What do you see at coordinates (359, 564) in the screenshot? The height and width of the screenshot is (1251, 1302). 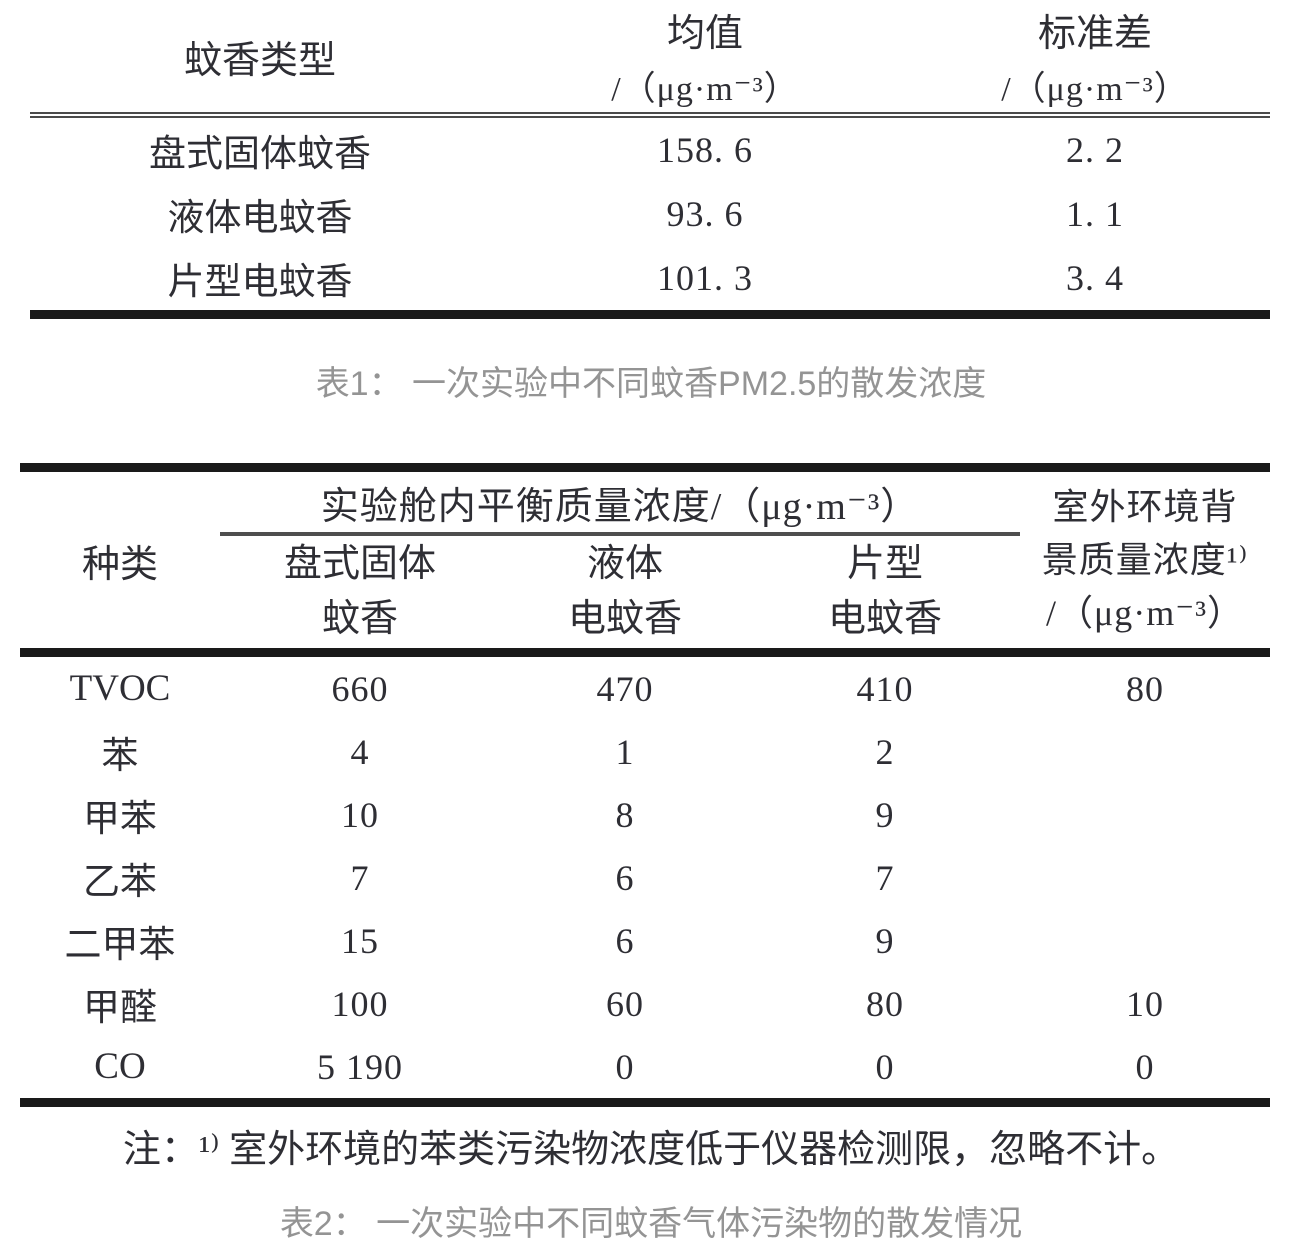 I see `header-line: 盘式固体` at bounding box center [359, 564].